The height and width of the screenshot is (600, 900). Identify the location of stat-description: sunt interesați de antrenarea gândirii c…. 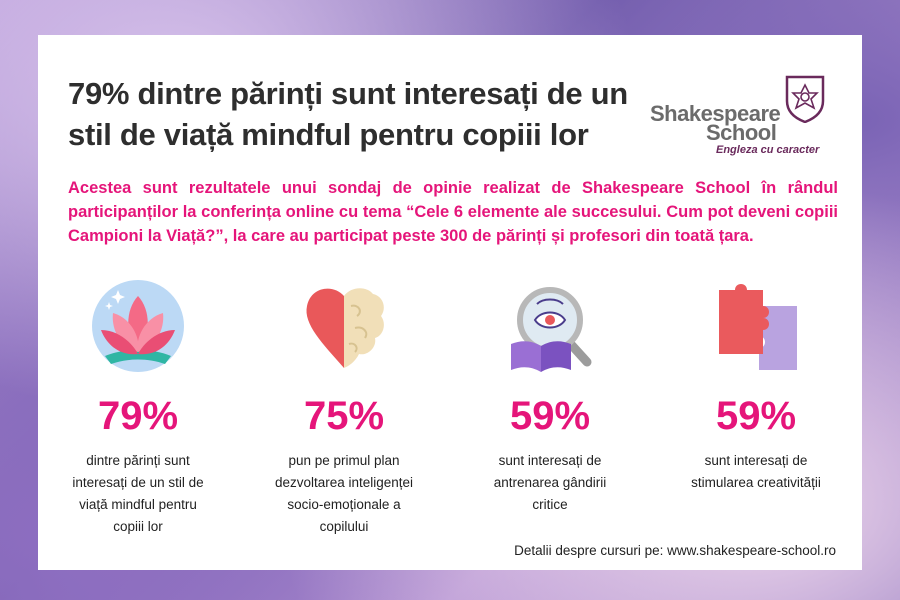
(550, 482).